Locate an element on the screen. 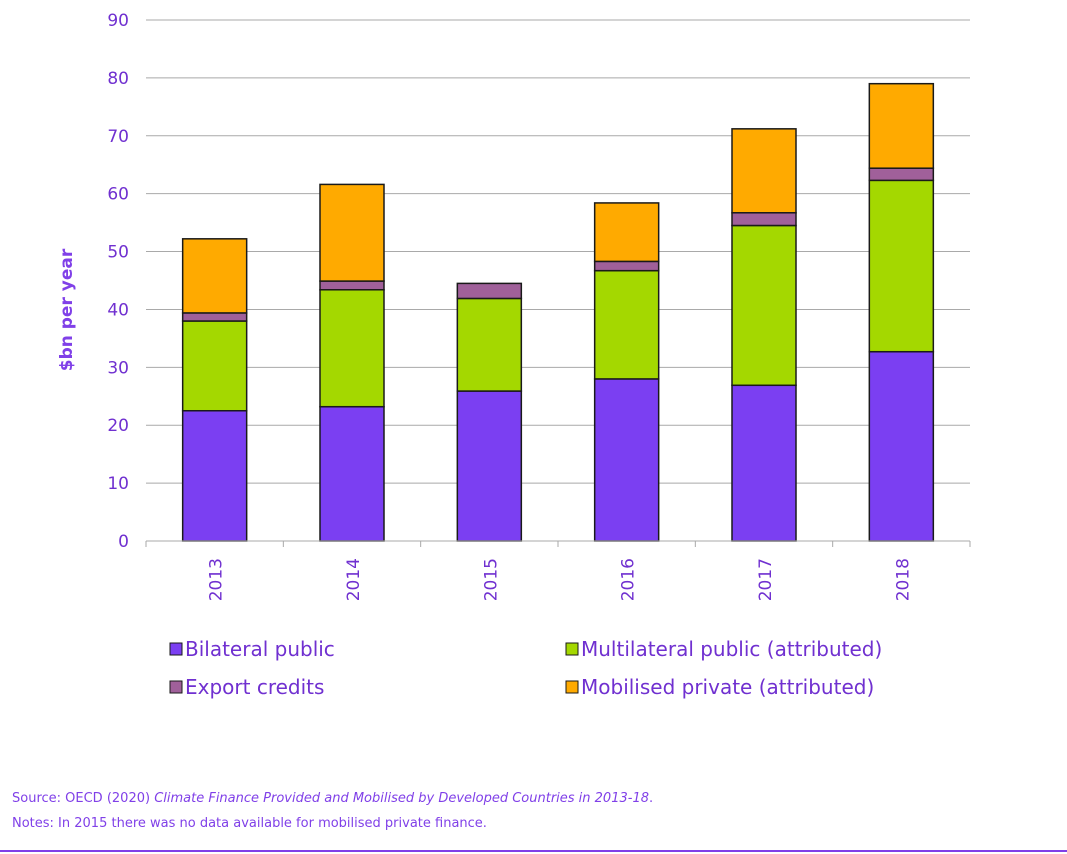 The width and height of the screenshot is (1067, 854). x-tick-label: 2013 is located at coordinates (217, 579).